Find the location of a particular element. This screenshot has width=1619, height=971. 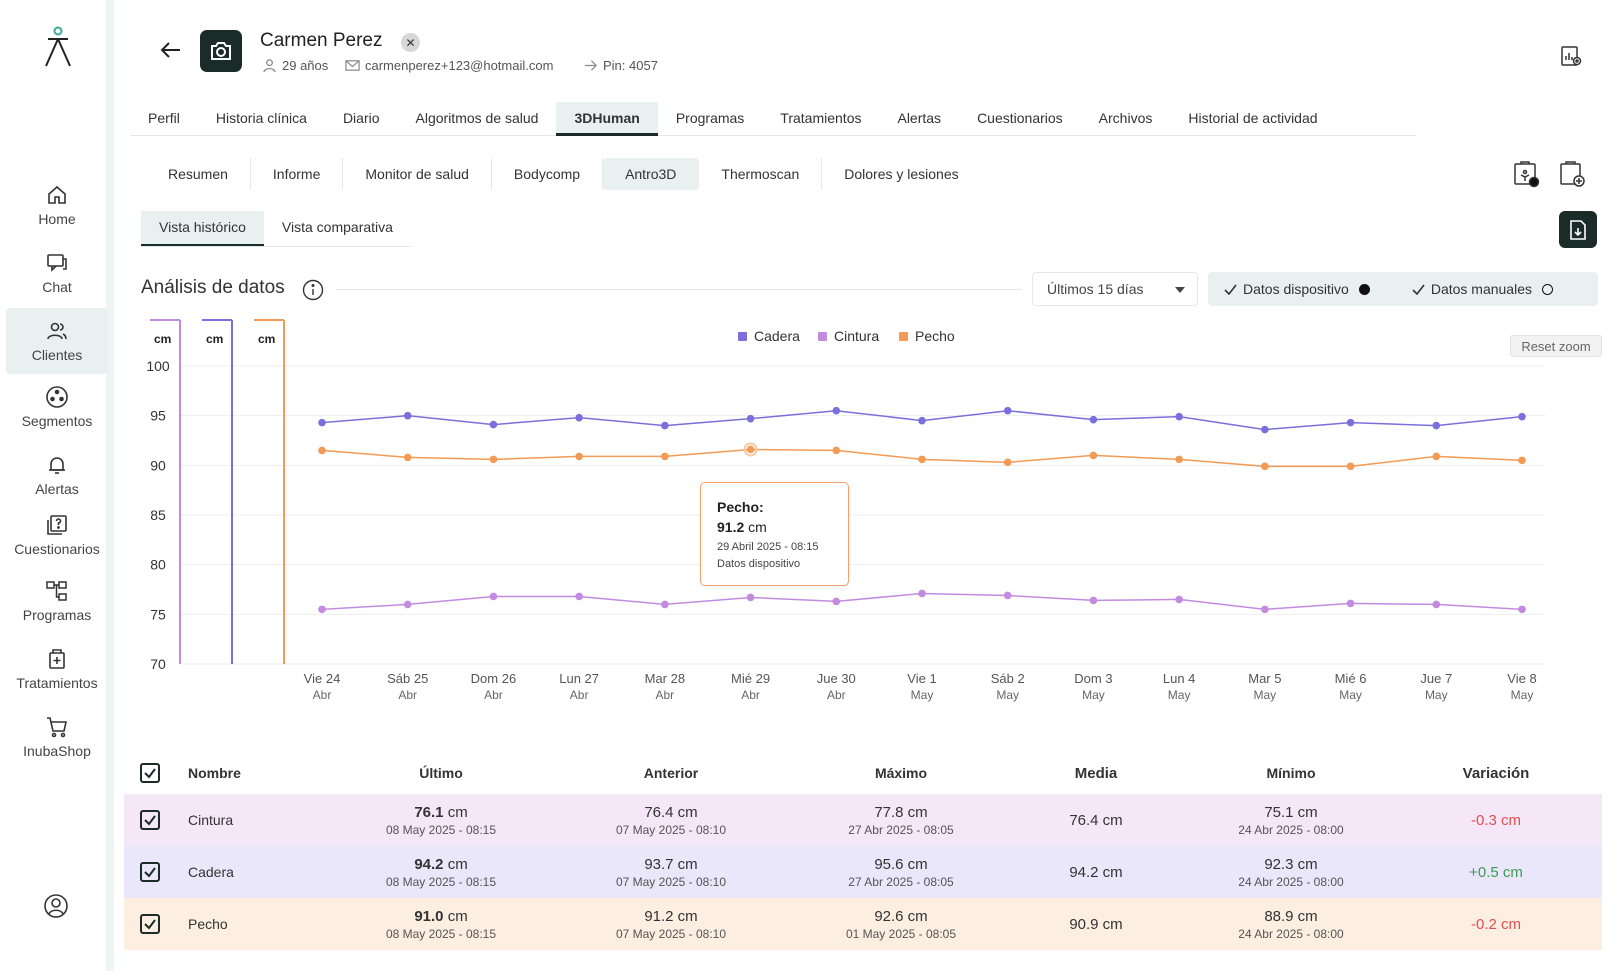

cell-maximo: 77.8 cm 27 Abr 2025 - 08:05 is located at coordinates (901, 820).